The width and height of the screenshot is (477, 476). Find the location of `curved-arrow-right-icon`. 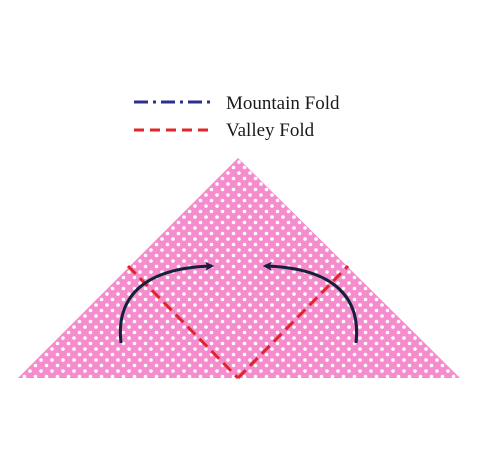

curved-arrow-right-icon is located at coordinates (166, 302).